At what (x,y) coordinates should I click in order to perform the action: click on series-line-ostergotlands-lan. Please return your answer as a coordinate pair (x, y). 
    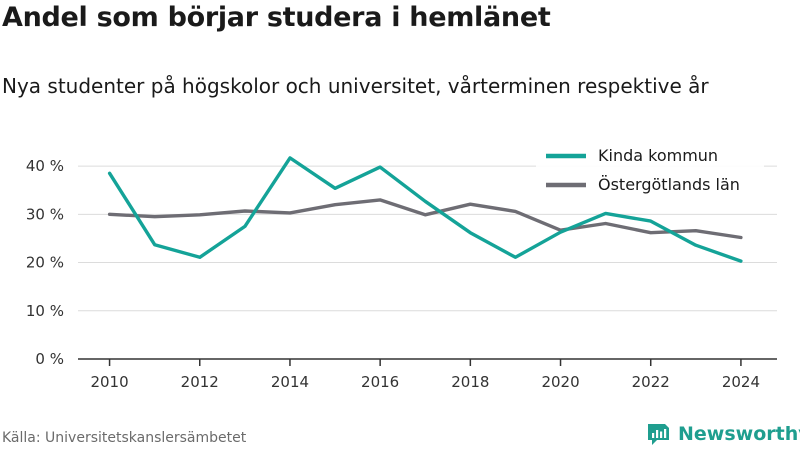
    Looking at the image, I should click on (425, 219).